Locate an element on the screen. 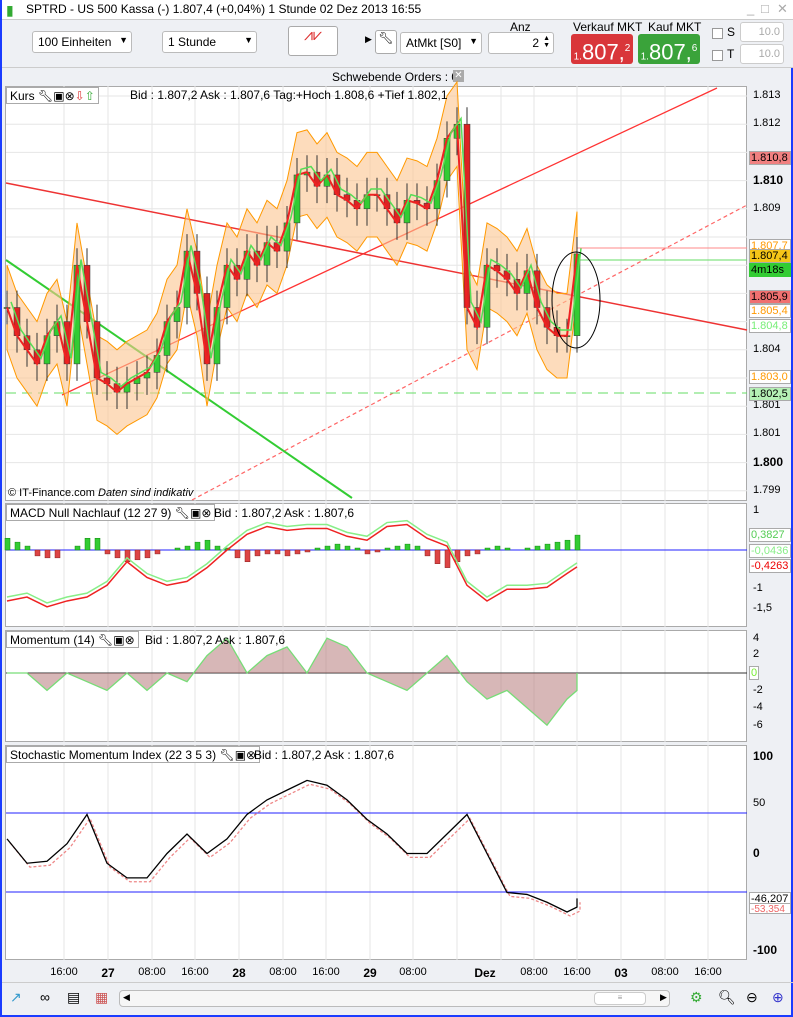 Image resolution: width=793 pixels, height=1017 pixels. wrench-settings-button: 🔧︎ is located at coordinates (386, 42).